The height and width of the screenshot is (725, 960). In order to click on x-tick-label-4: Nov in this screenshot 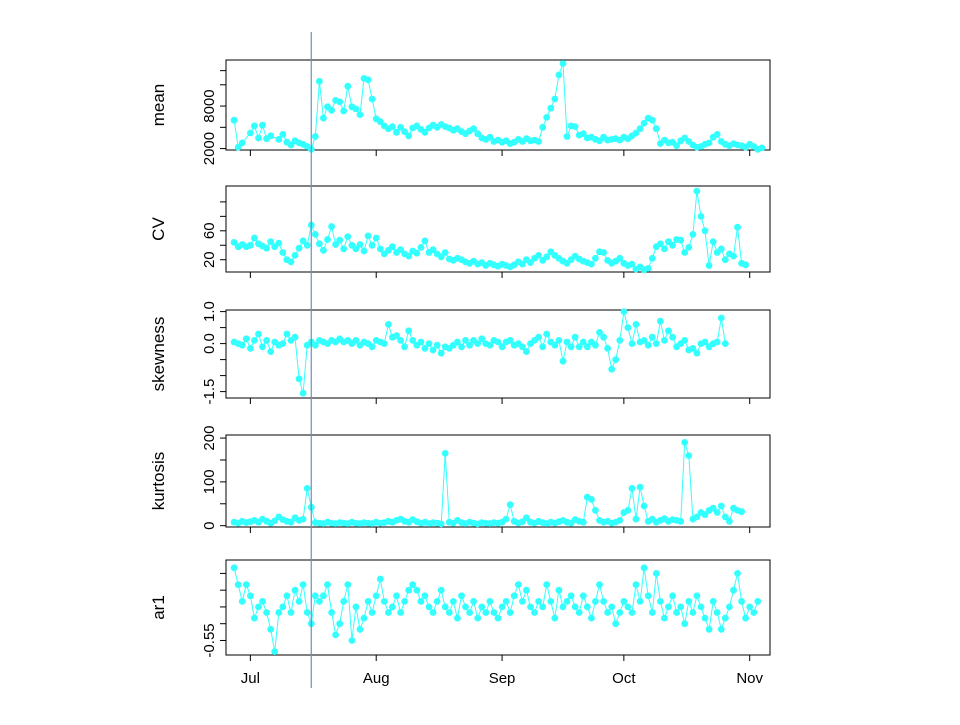, I will do `click(749, 678)`.